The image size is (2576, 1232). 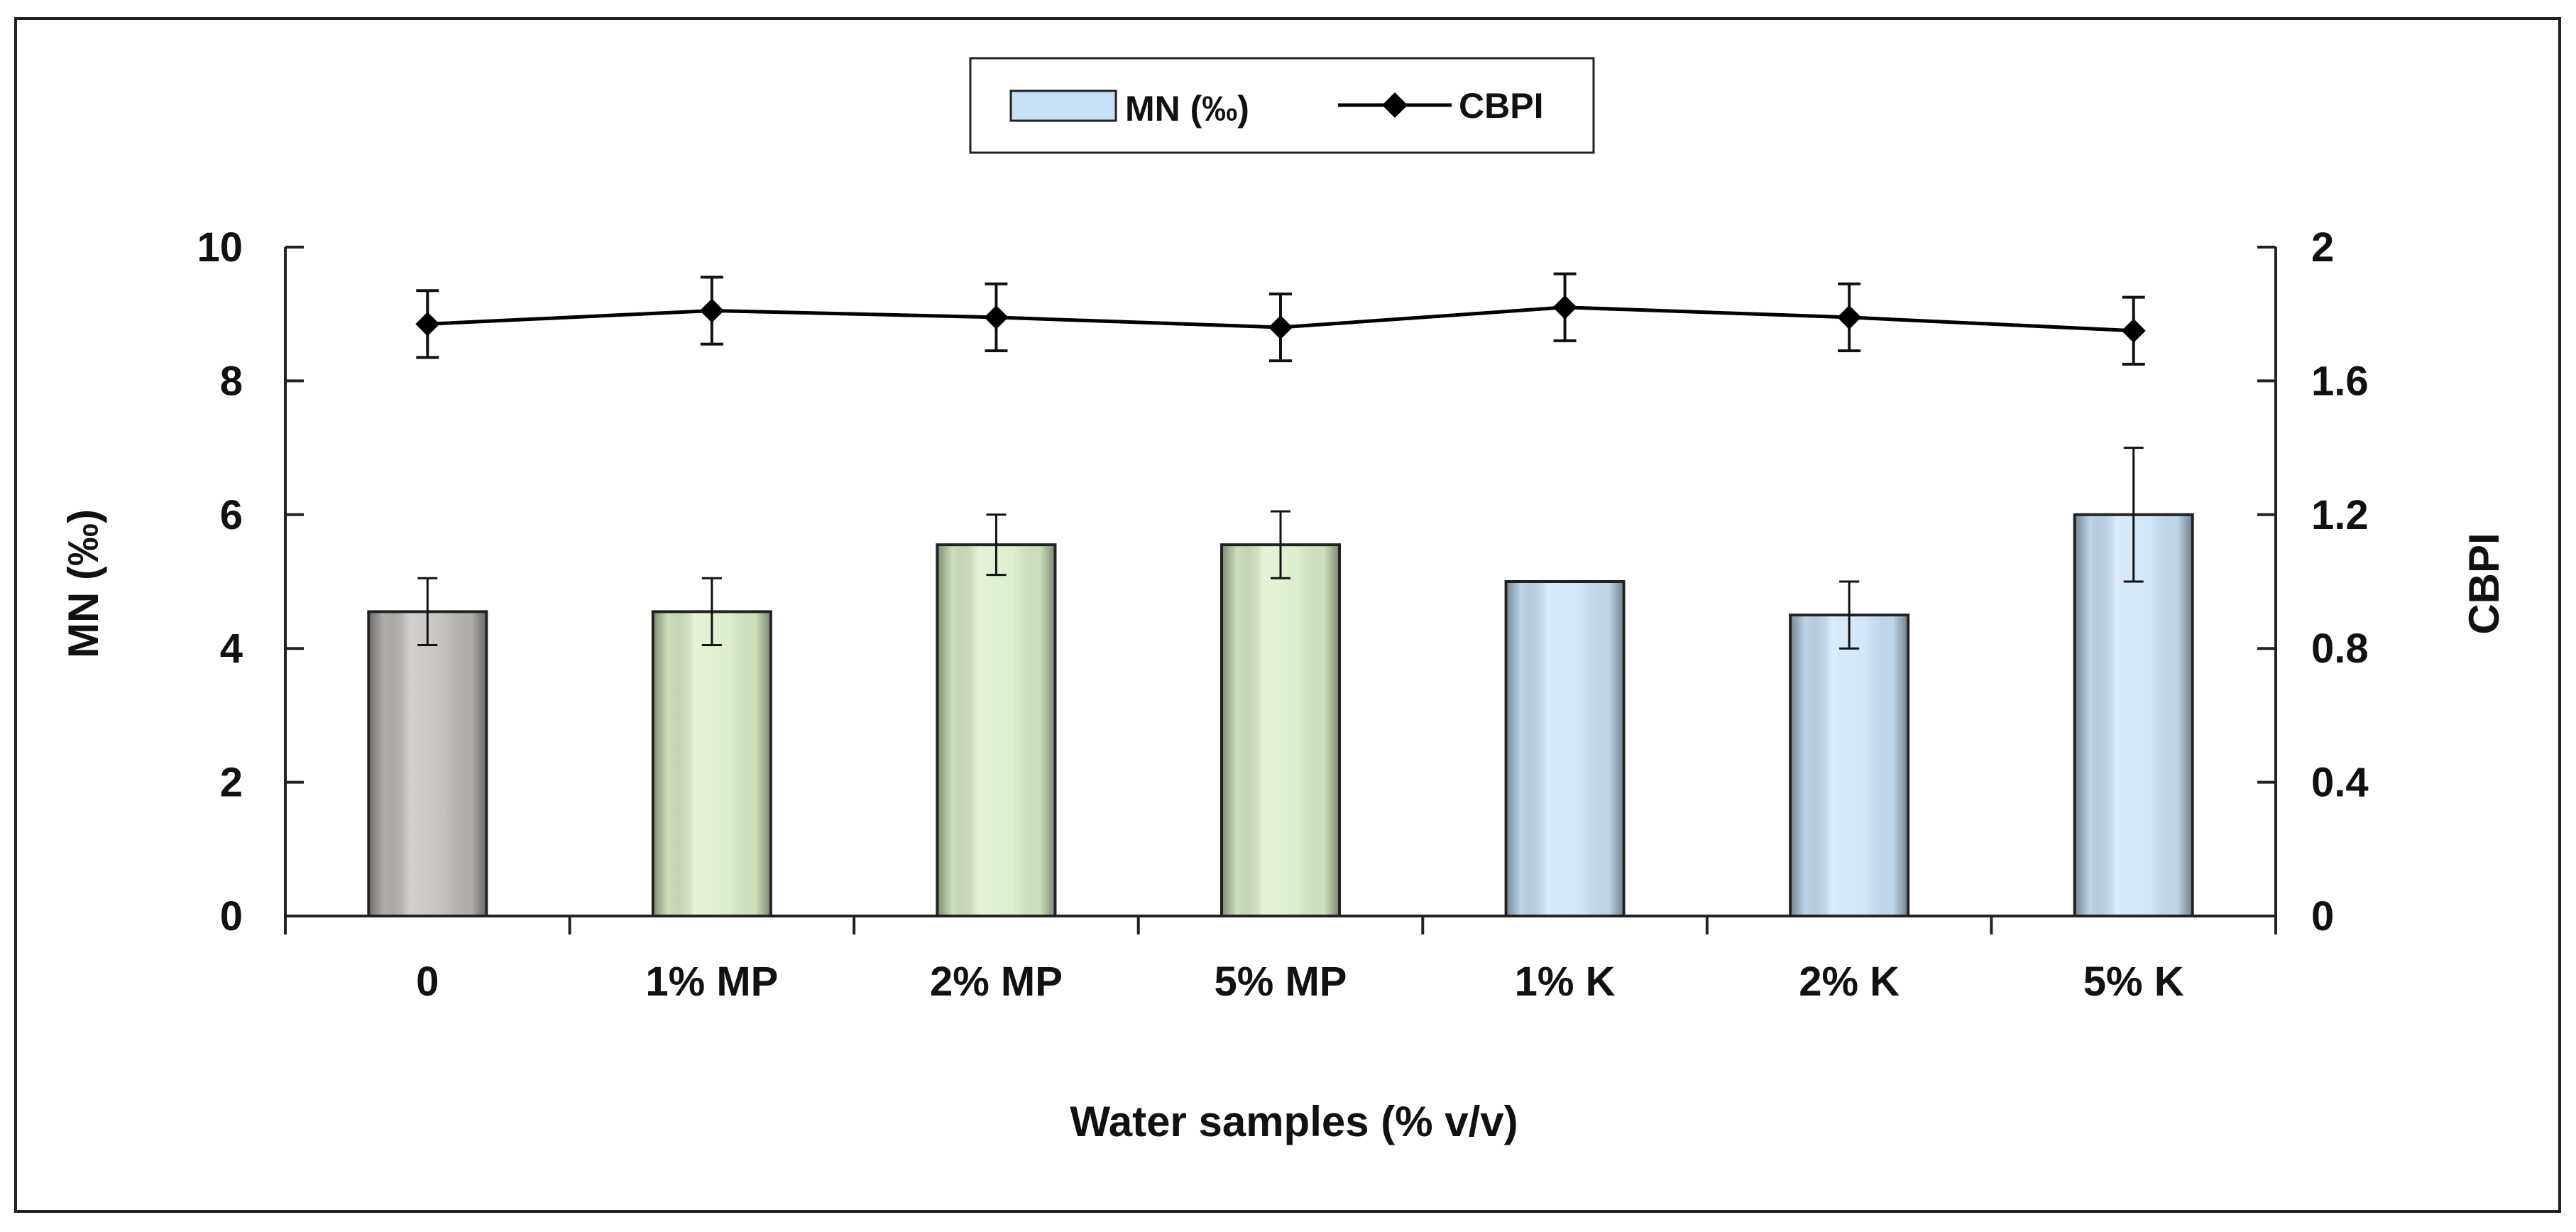 I want to click on y-tick-label-right: 1.2, so click(x=2340, y=515).